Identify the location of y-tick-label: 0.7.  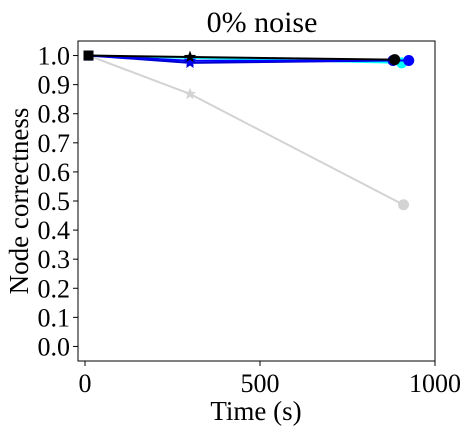
(54, 143).